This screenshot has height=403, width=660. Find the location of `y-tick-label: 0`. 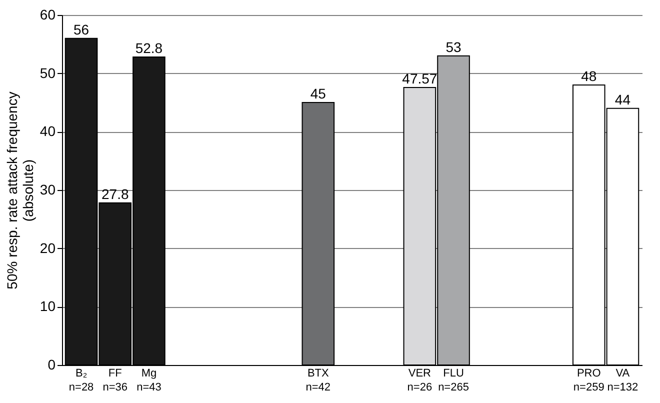

y-tick-label: 0 is located at coordinates (52, 364).